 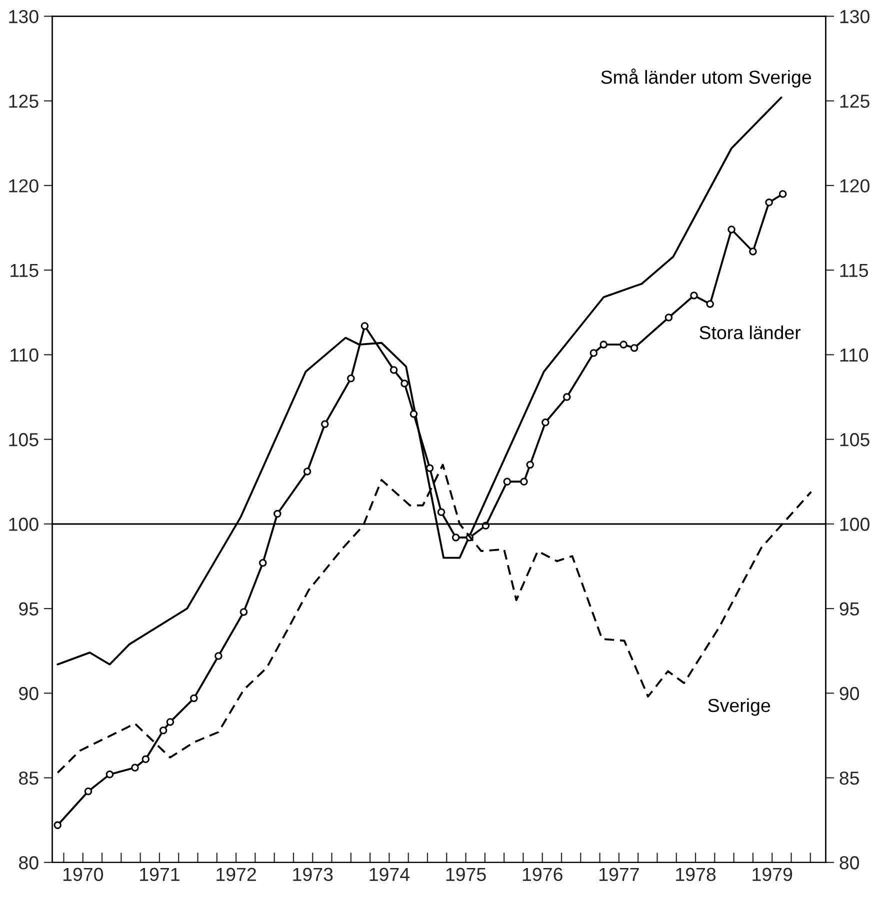 I want to click on y-tick-label: 85, so click(x=28, y=778).